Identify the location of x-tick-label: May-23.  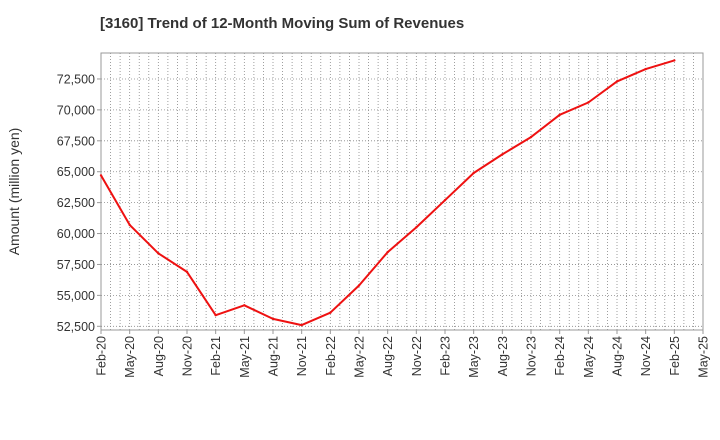
(474, 357).